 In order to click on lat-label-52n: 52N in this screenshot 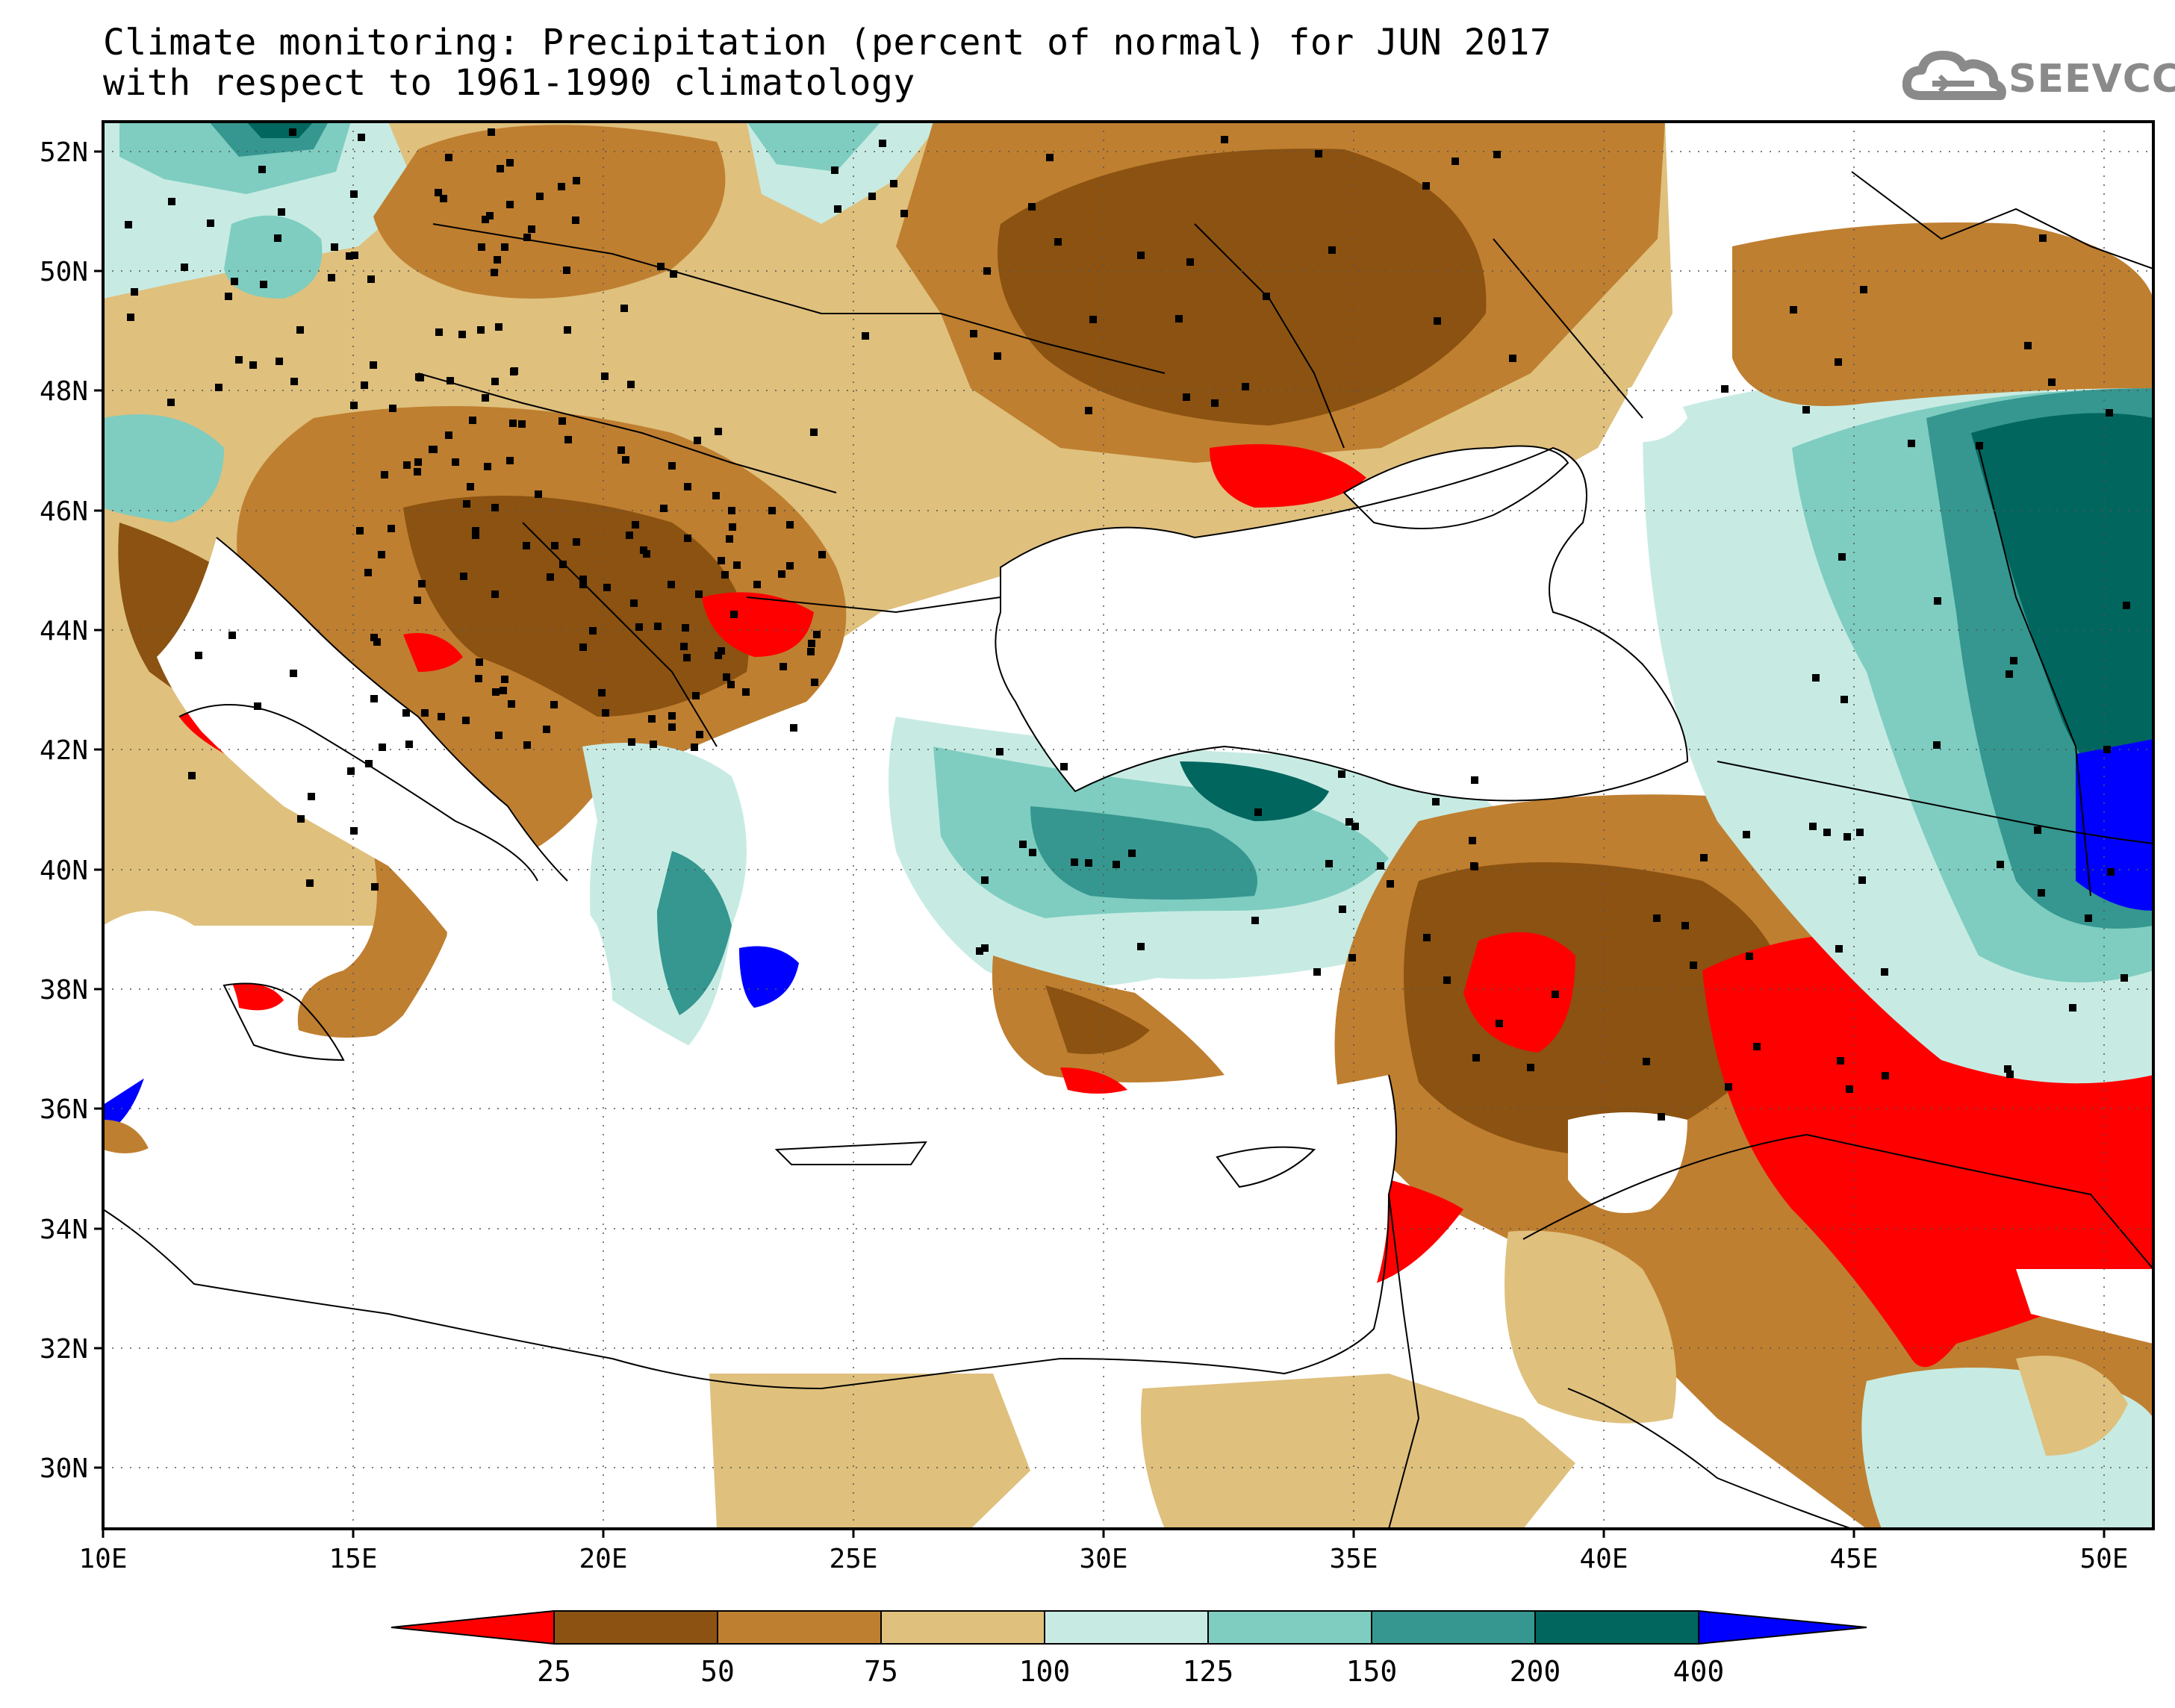, I will do `click(64, 152)`.